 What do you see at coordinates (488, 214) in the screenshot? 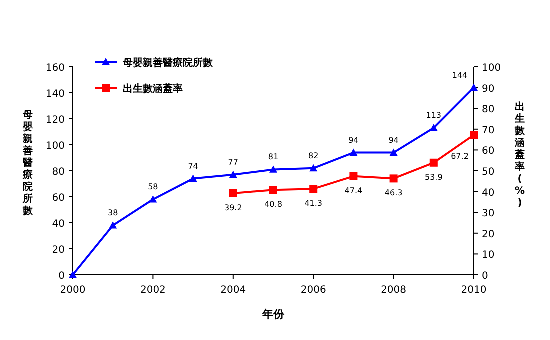
I see `y2-tick-label: 30` at bounding box center [488, 214].